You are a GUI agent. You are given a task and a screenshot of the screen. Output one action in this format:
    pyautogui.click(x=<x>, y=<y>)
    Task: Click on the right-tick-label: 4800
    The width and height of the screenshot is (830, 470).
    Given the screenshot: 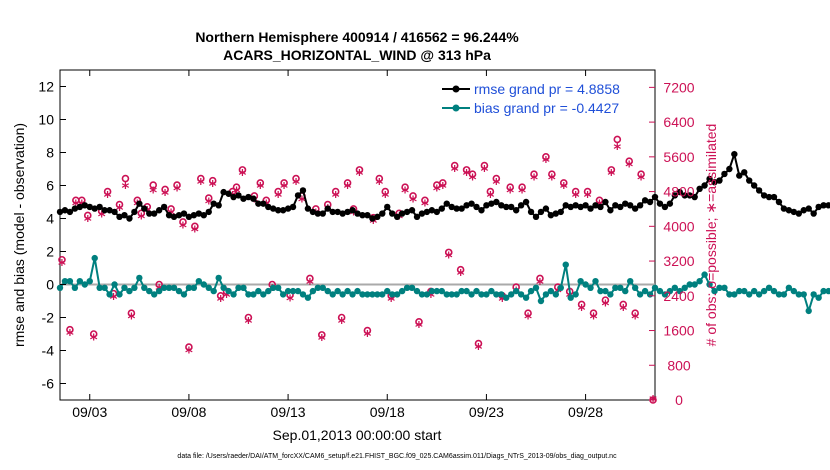 What is the action you would take?
    pyautogui.click(x=678, y=192)
    